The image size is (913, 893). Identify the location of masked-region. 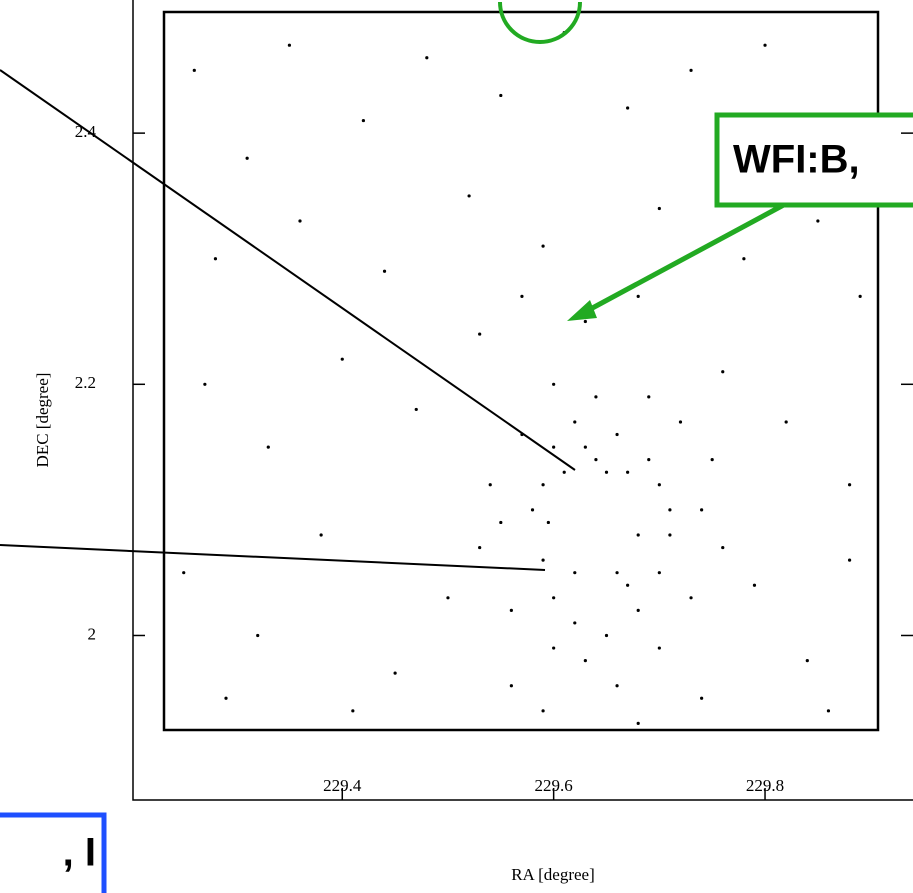
(595, 532).